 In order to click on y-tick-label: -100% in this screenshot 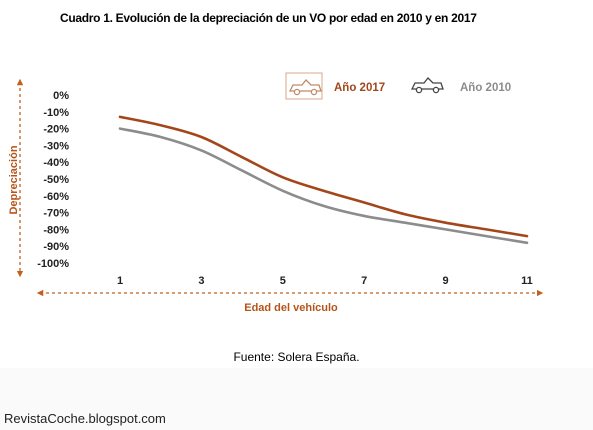, I will do `click(53, 264)`.